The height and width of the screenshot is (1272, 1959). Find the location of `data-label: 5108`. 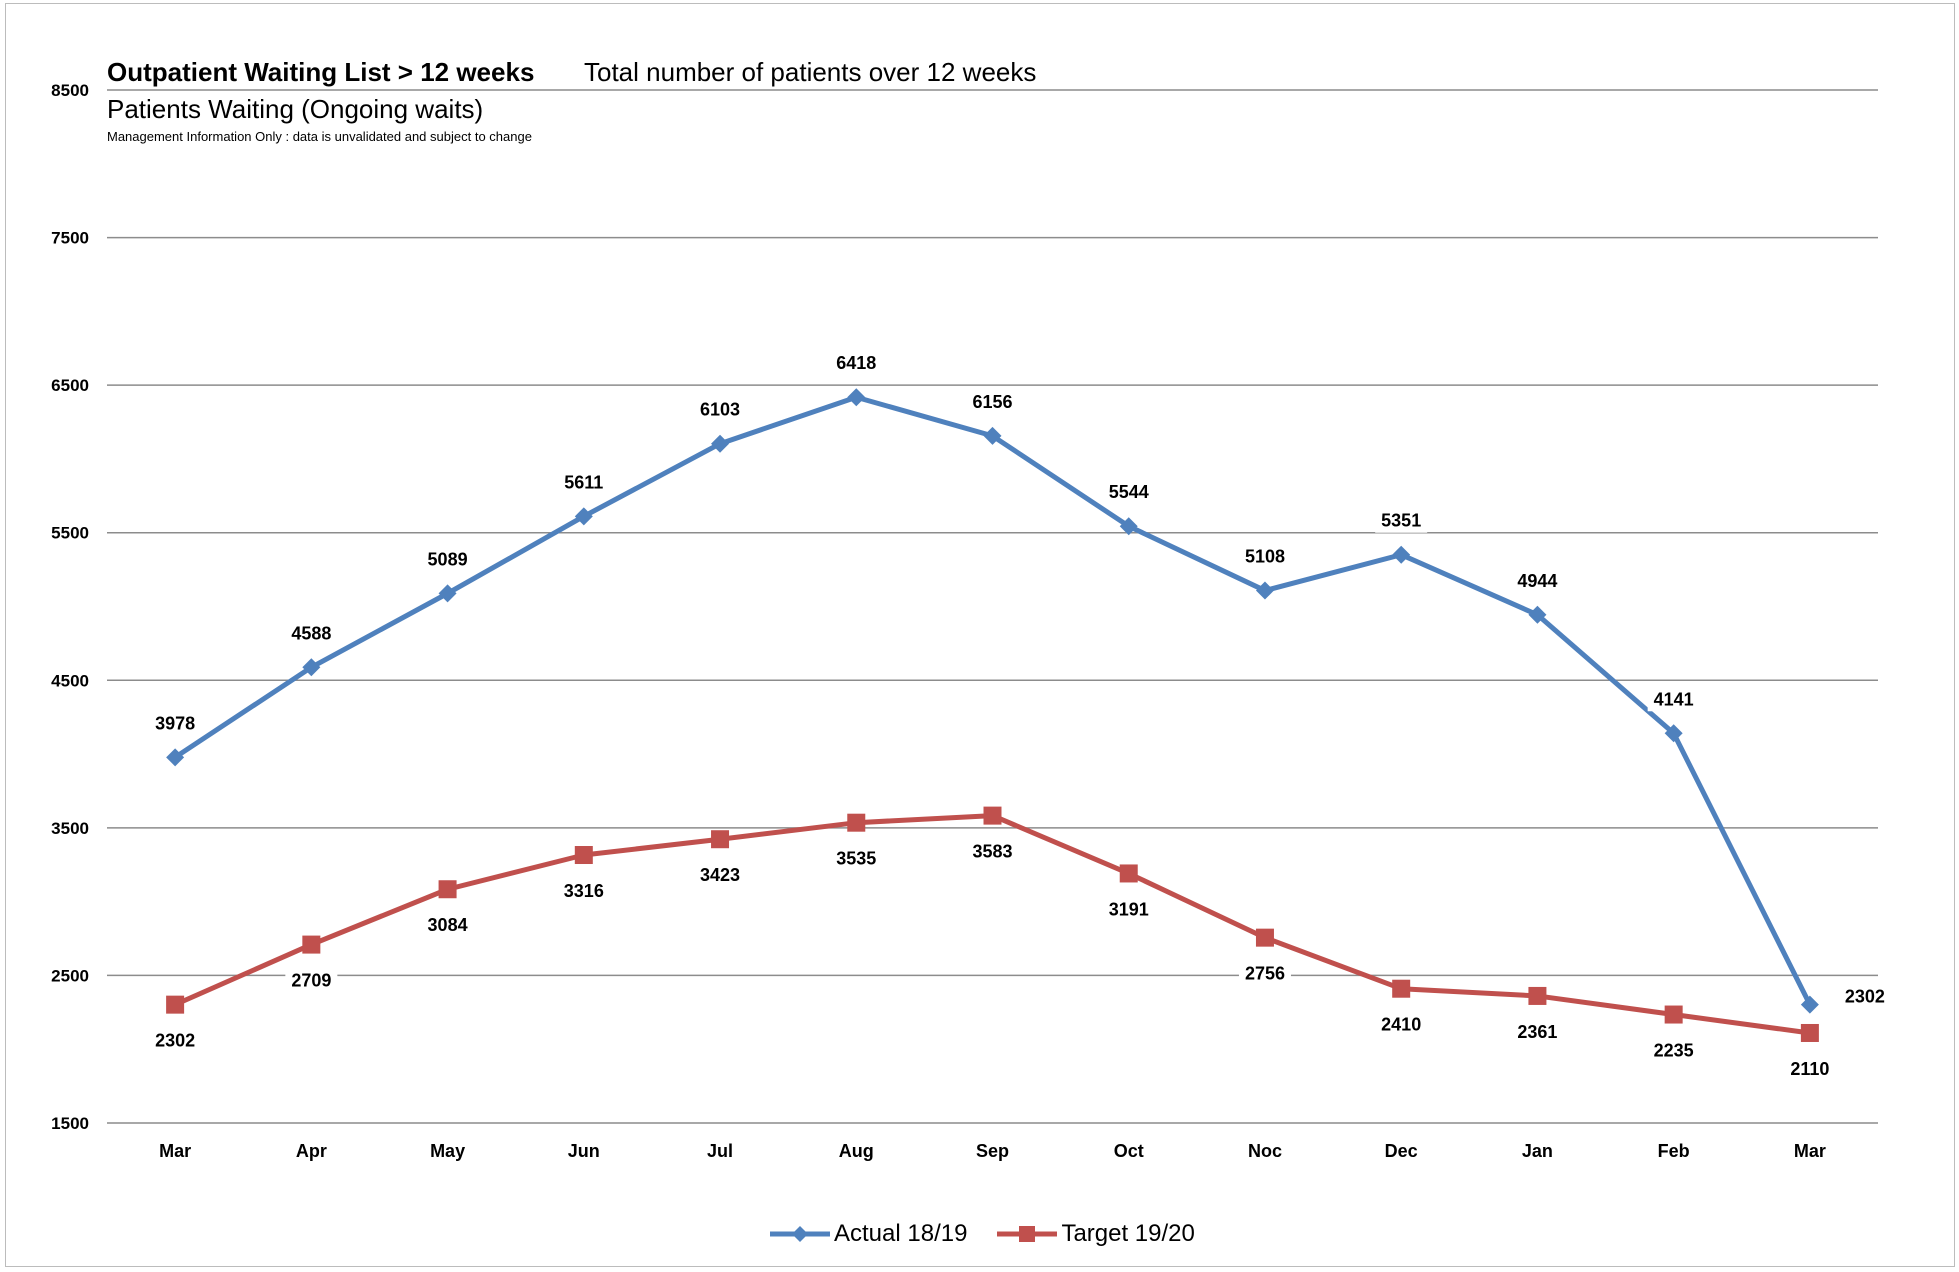

data-label: 5108 is located at coordinates (1265, 557).